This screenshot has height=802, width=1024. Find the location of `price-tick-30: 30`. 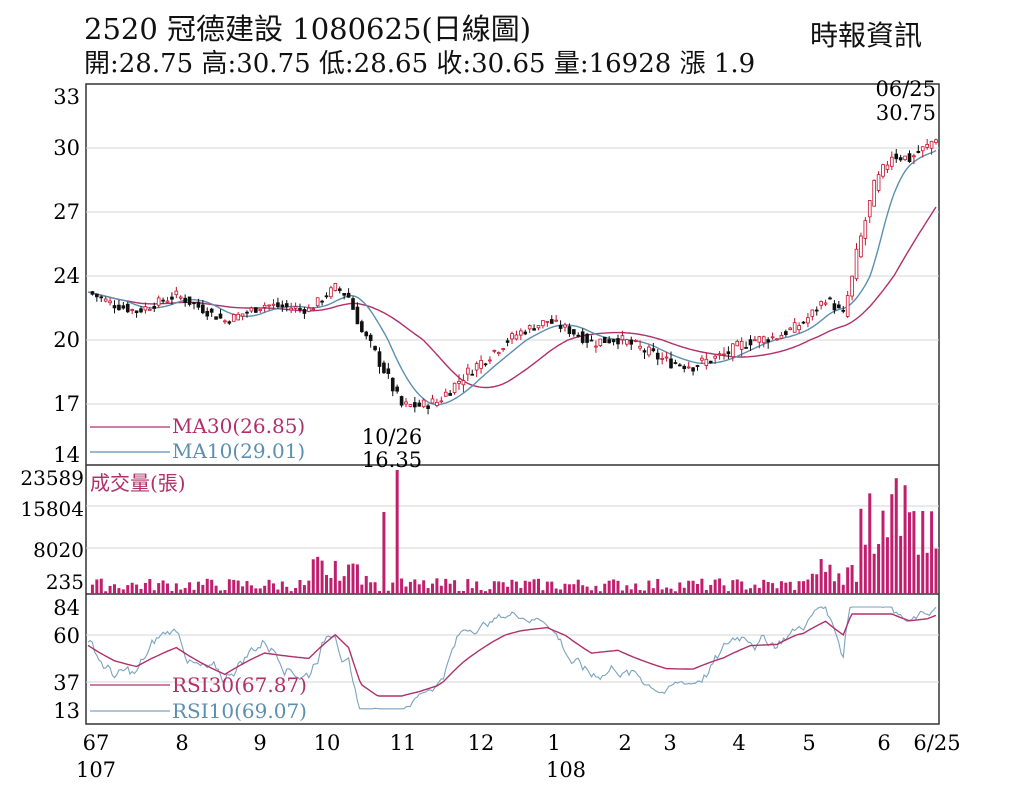

price-tick-30: 30 is located at coordinates (66, 148).